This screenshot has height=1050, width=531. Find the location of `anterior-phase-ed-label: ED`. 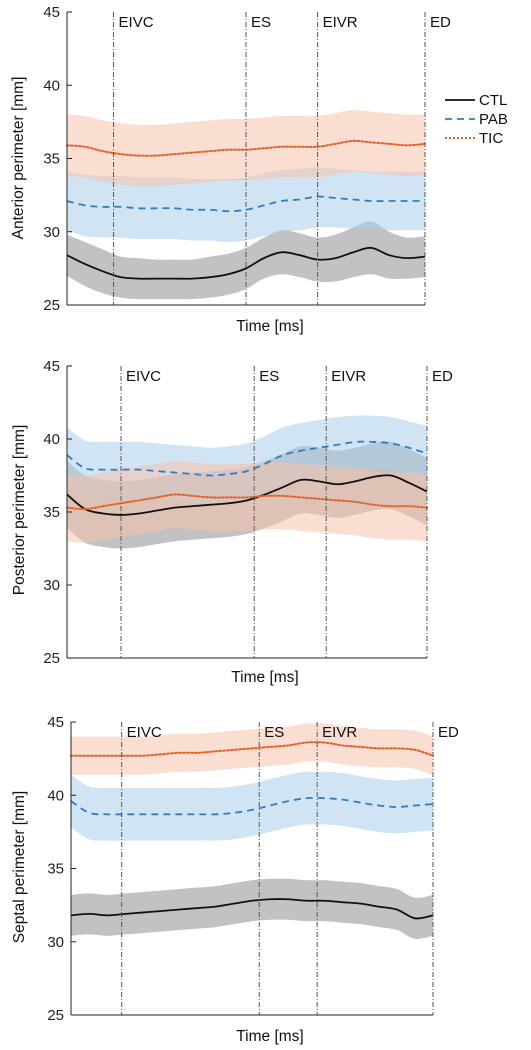

anterior-phase-ed-label: ED is located at coordinates (440, 22).